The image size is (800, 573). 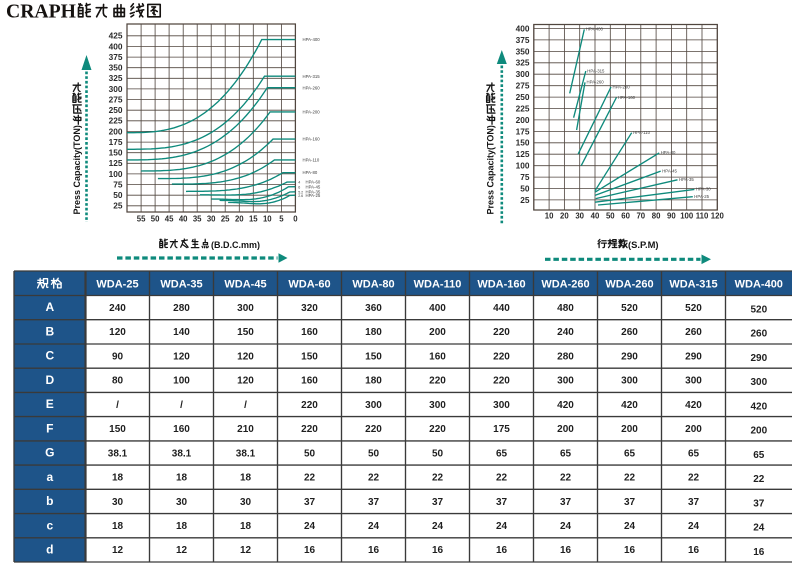 I want to click on svg-text: CRAPH, so click(x=41, y=12).